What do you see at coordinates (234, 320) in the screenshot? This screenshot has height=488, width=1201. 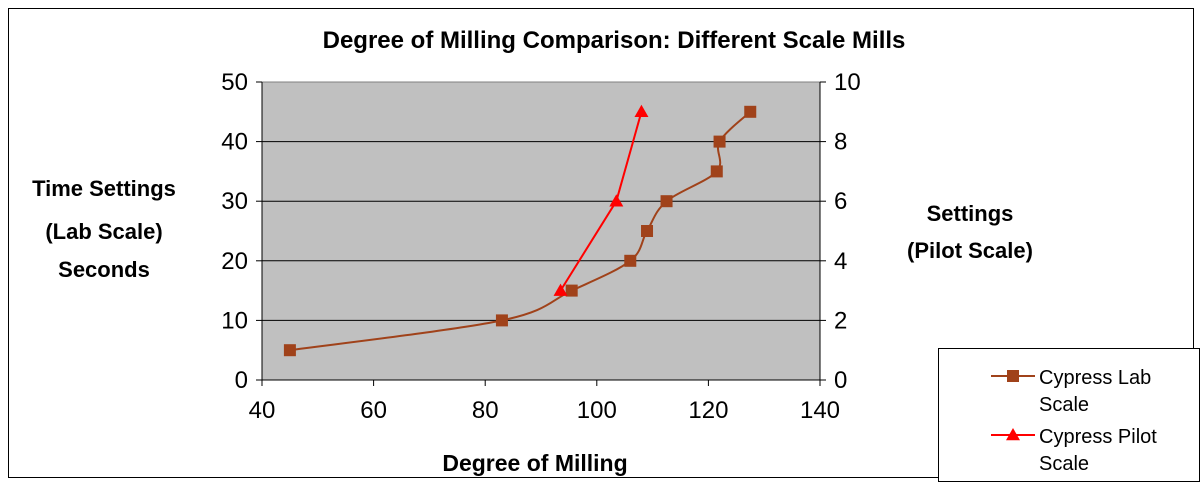 I see `y-tick-label: 10` at bounding box center [234, 320].